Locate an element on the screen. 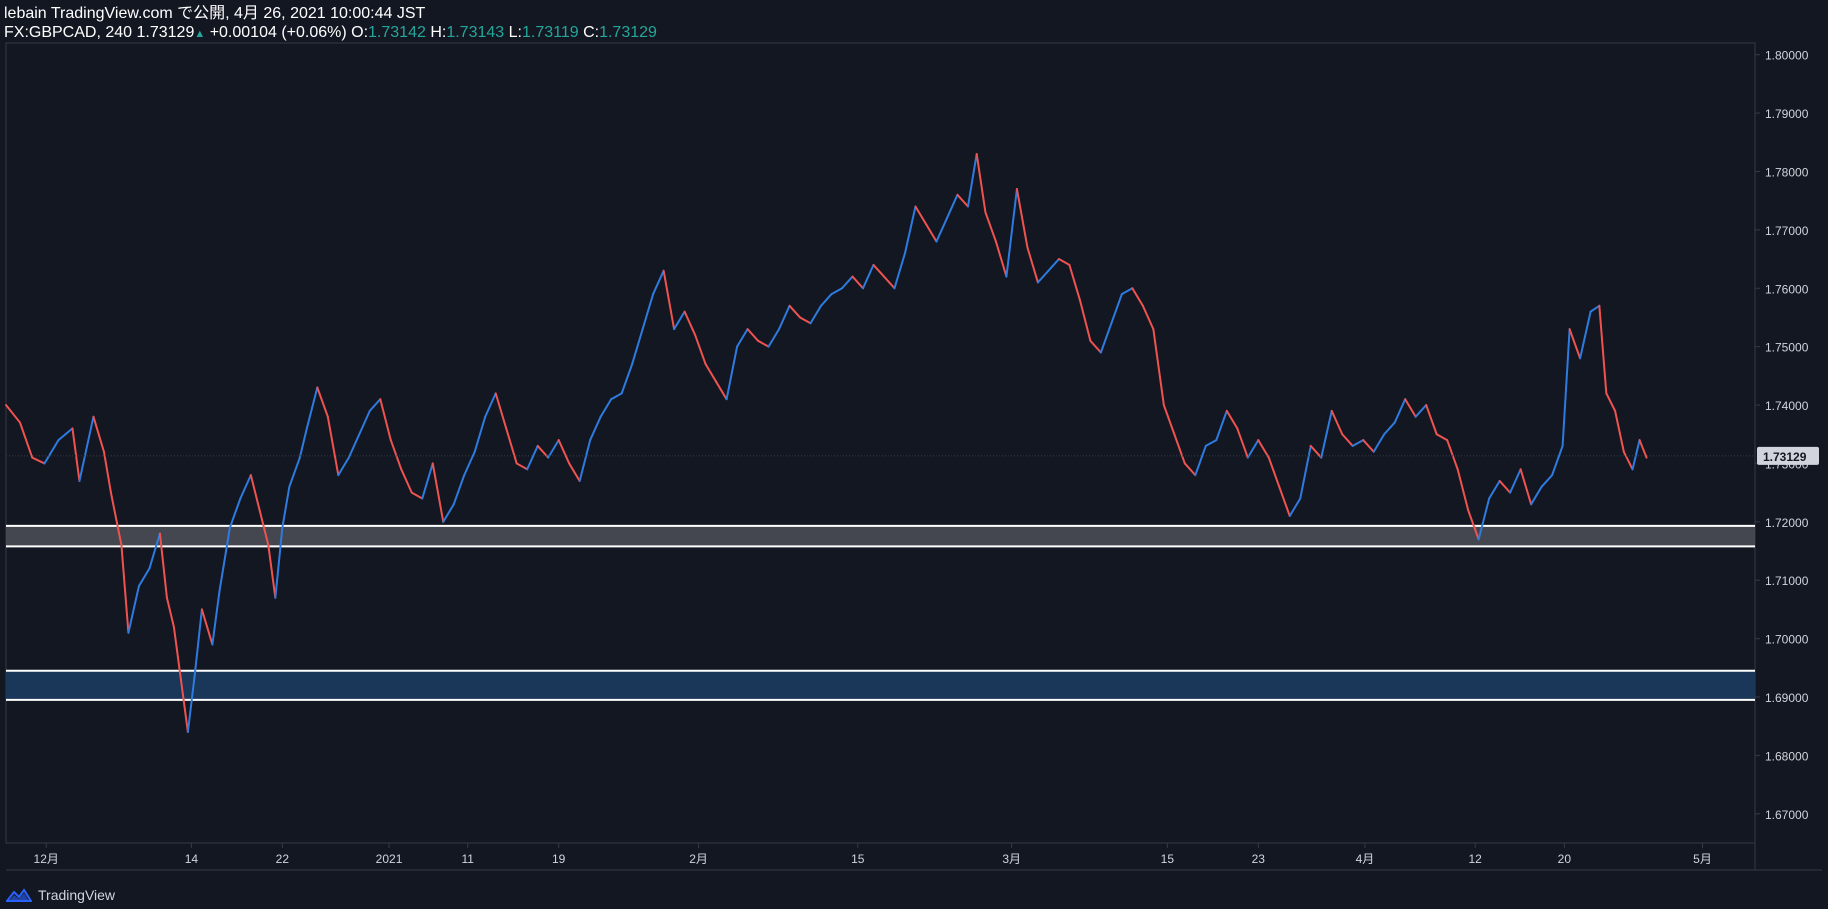  high-value: 1.73143 is located at coordinates (475, 32).